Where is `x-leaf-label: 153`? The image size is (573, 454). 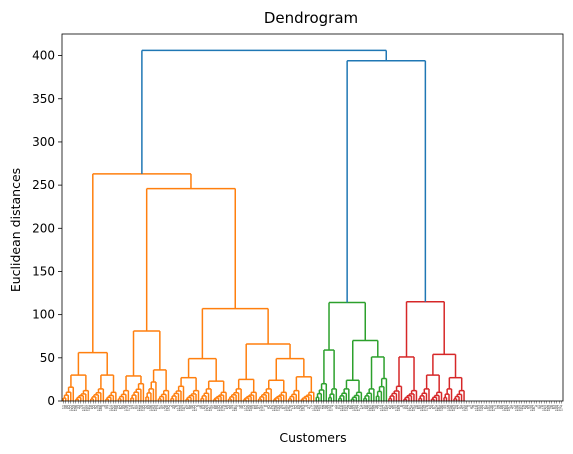
x-leaf-label: 153 is located at coordinates (479, 408).